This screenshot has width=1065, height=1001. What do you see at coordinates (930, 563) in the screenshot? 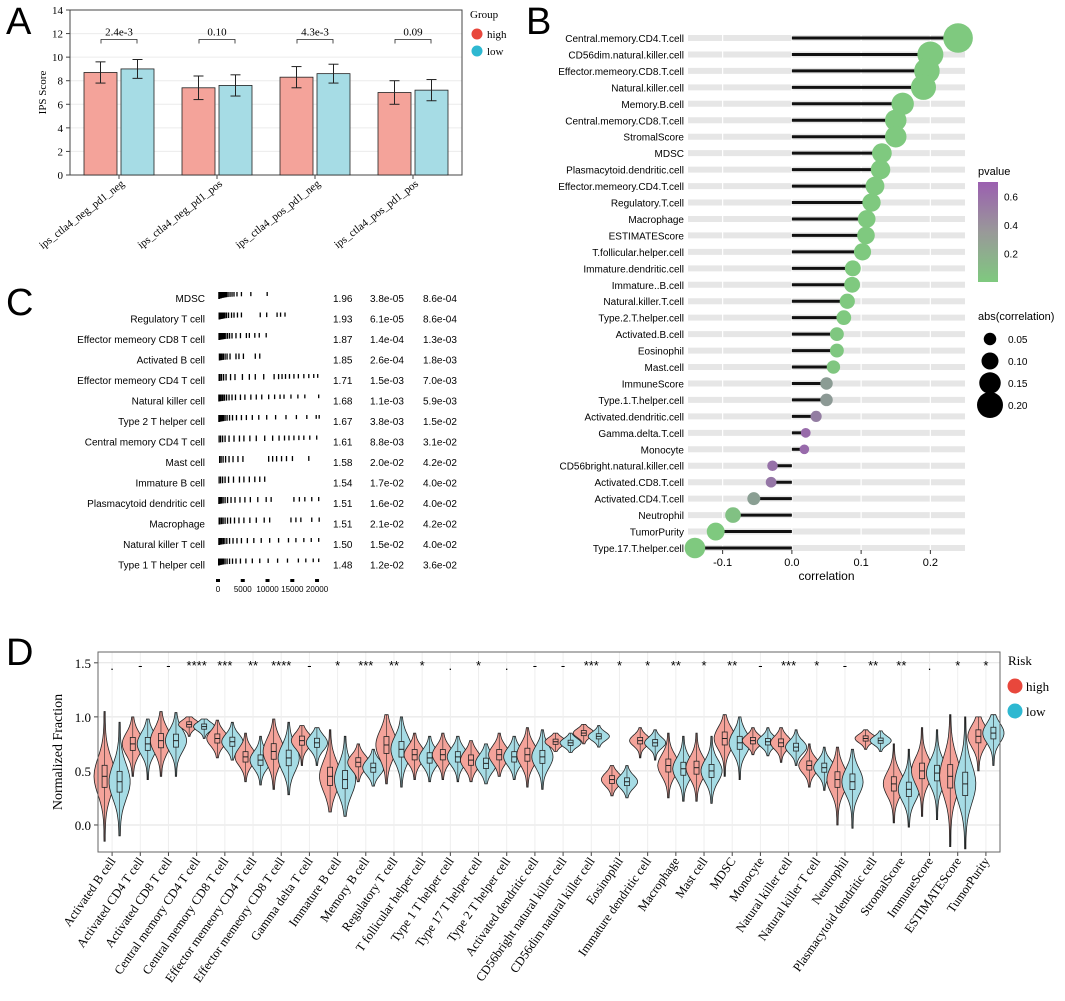
I see `panel-b-xtick-label: 0.2` at bounding box center [930, 563].